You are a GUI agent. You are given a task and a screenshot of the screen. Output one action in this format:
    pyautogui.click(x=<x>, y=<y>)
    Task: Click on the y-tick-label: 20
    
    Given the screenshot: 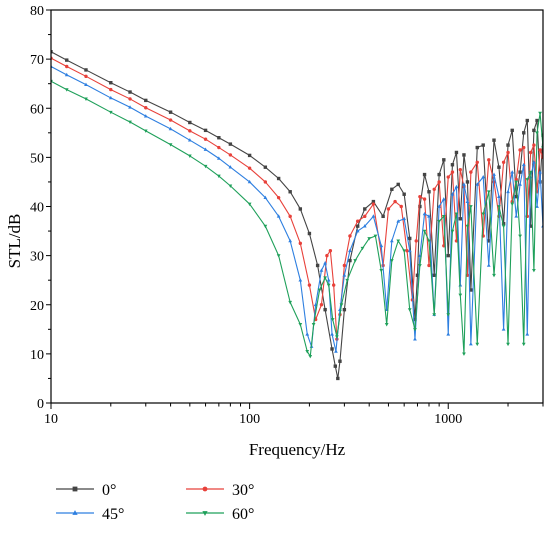 What is the action you would take?
    pyautogui.click(x=37, y=306)
    